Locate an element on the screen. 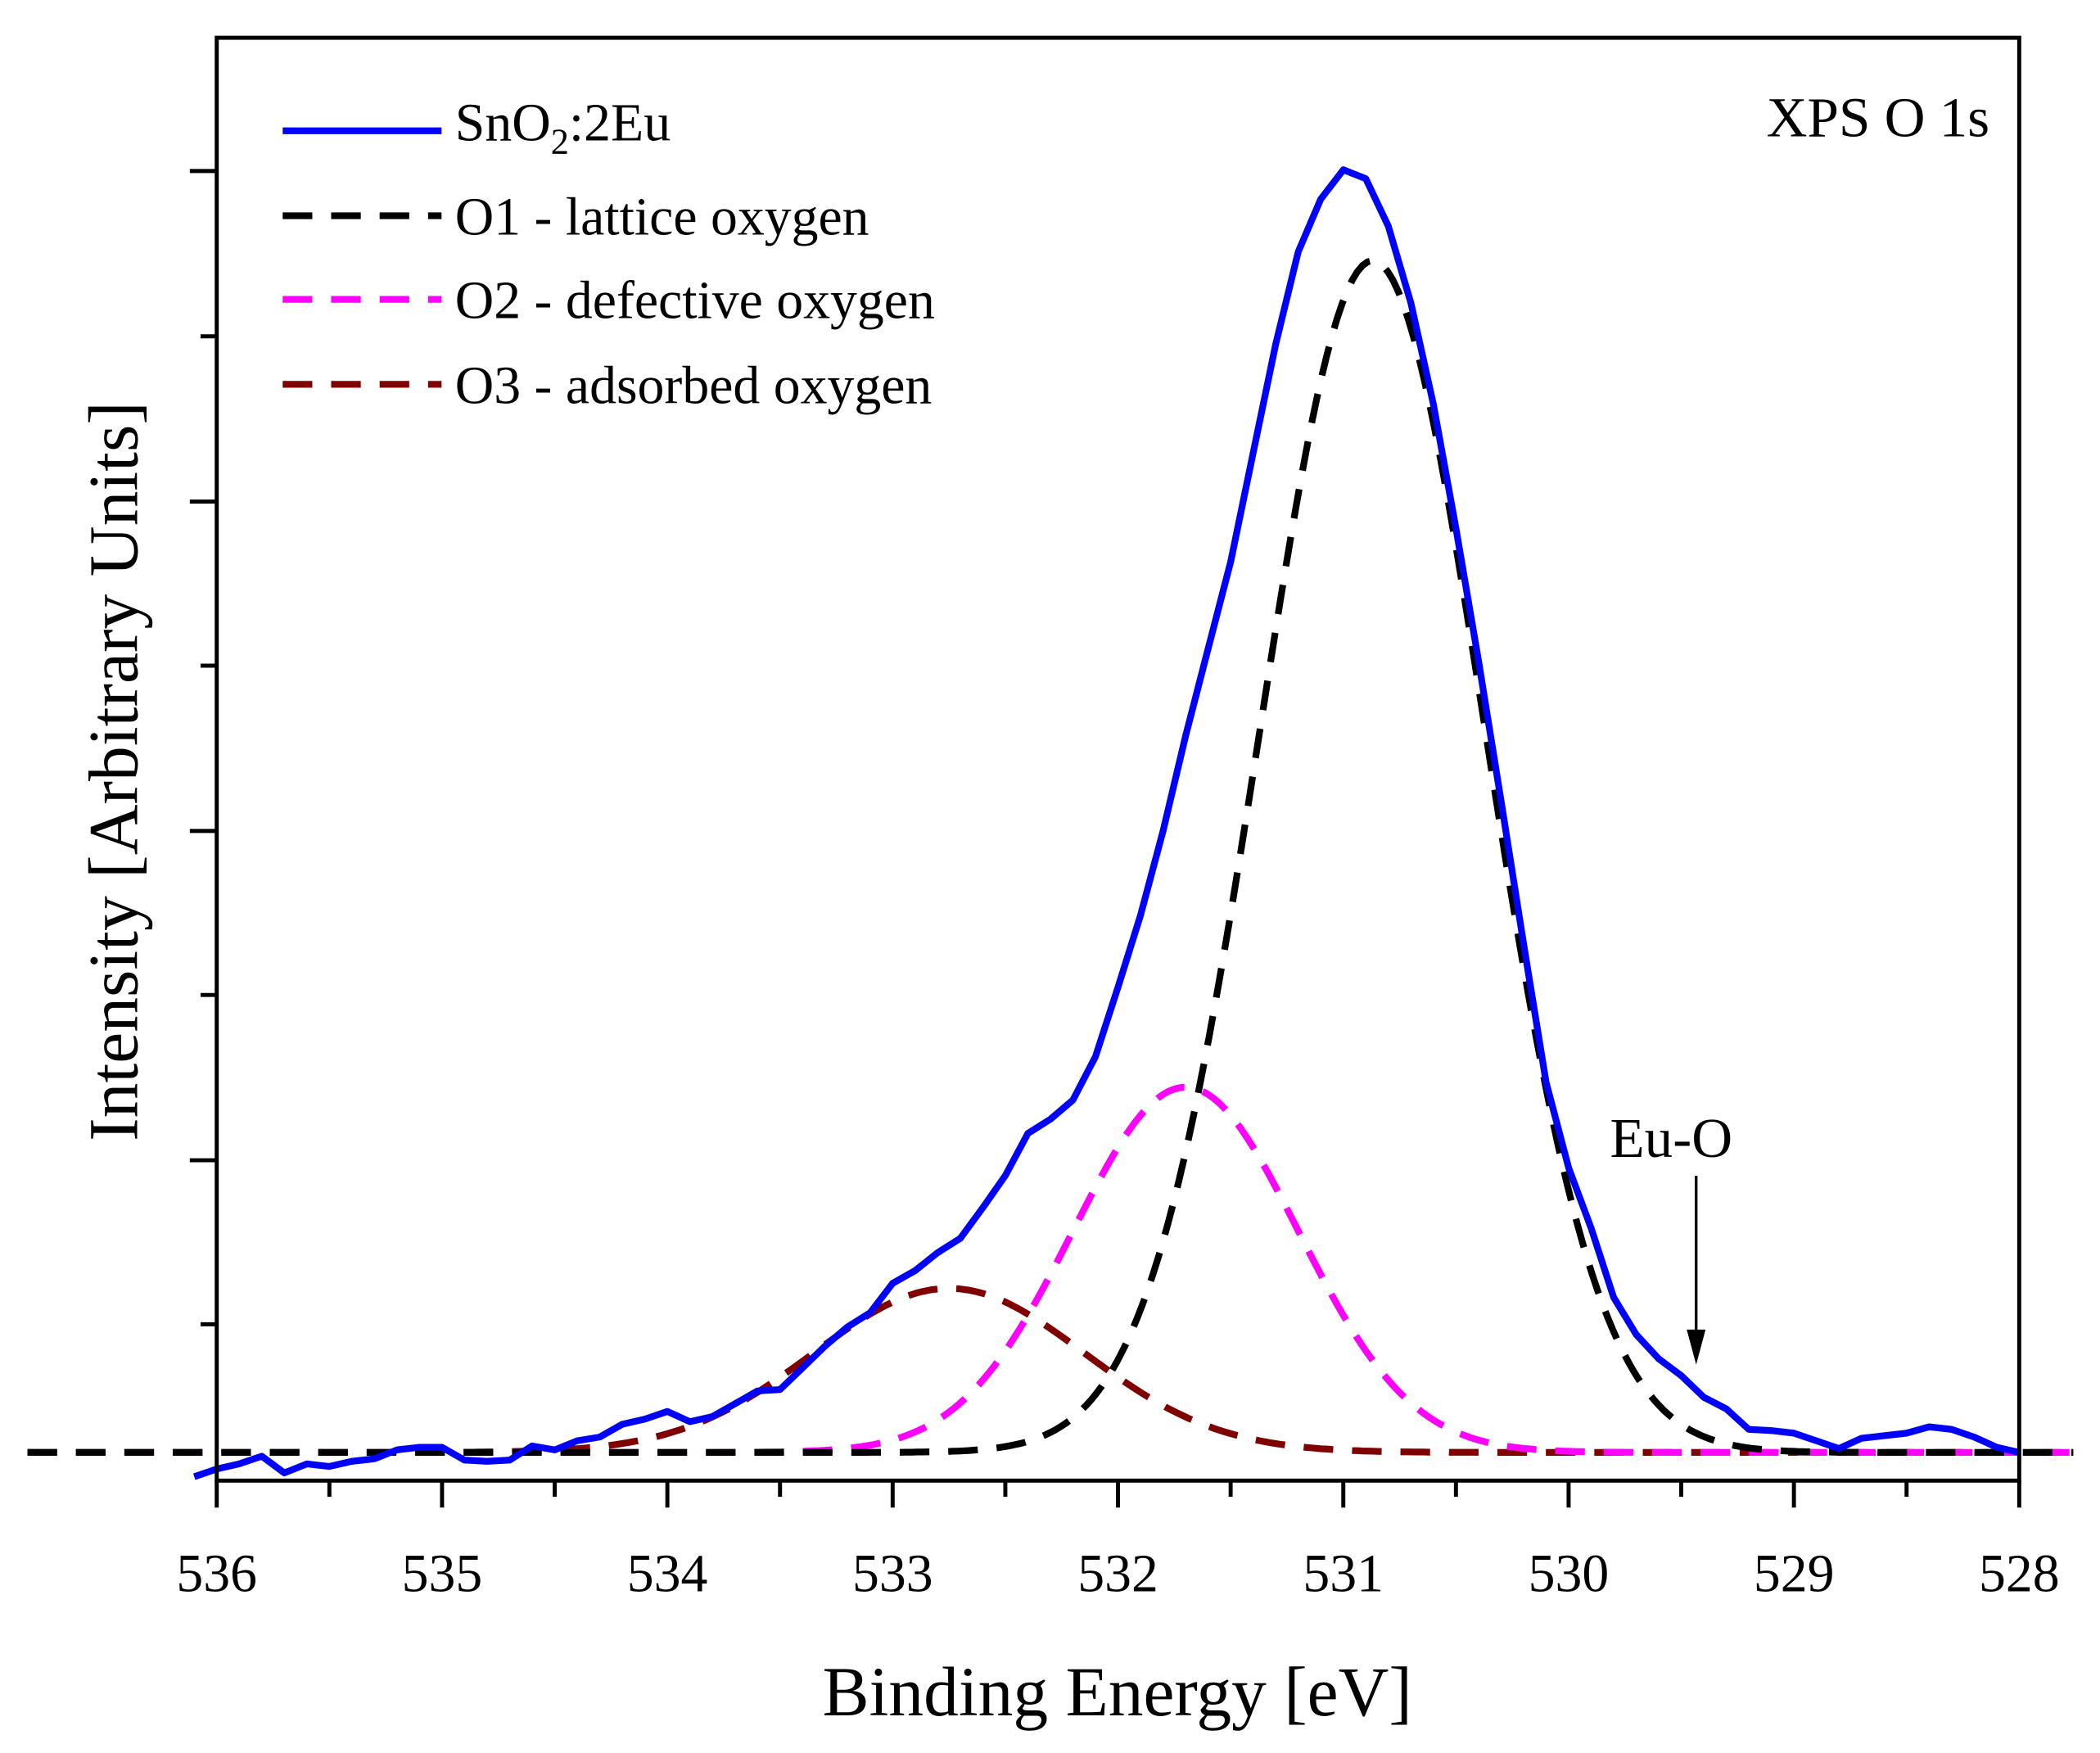 The image size is (2100, 1753). annotation-label: Eu-O is located at coordinates (1671, 1137).